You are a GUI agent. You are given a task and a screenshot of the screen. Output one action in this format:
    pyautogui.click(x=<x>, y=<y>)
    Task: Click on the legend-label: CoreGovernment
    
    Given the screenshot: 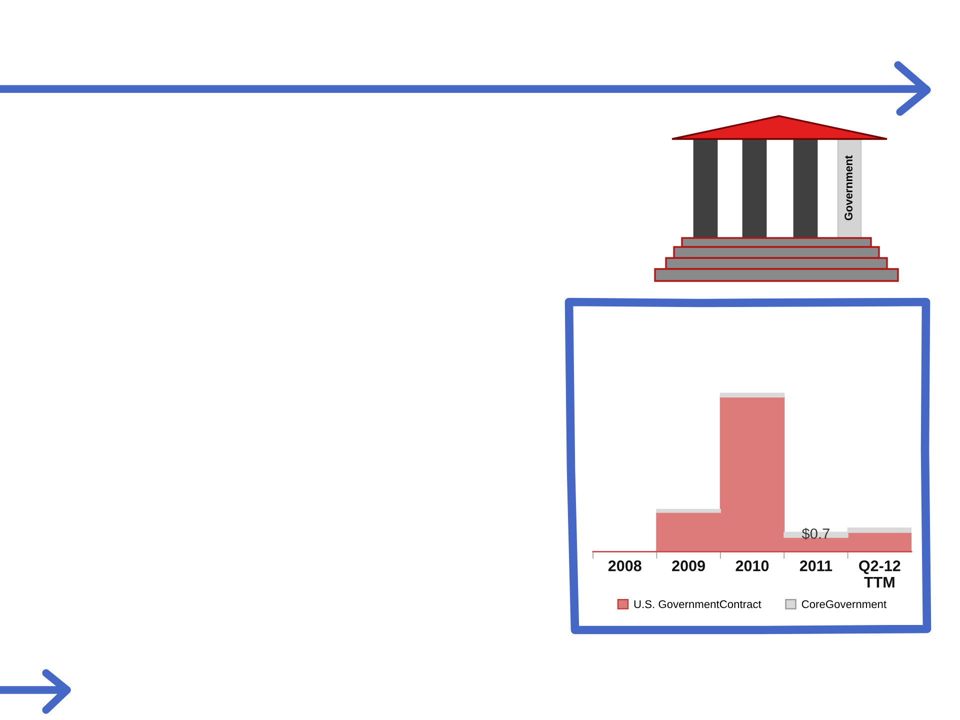 What is the action you would take?
    pyautogui.click(x=844, y=604)
    